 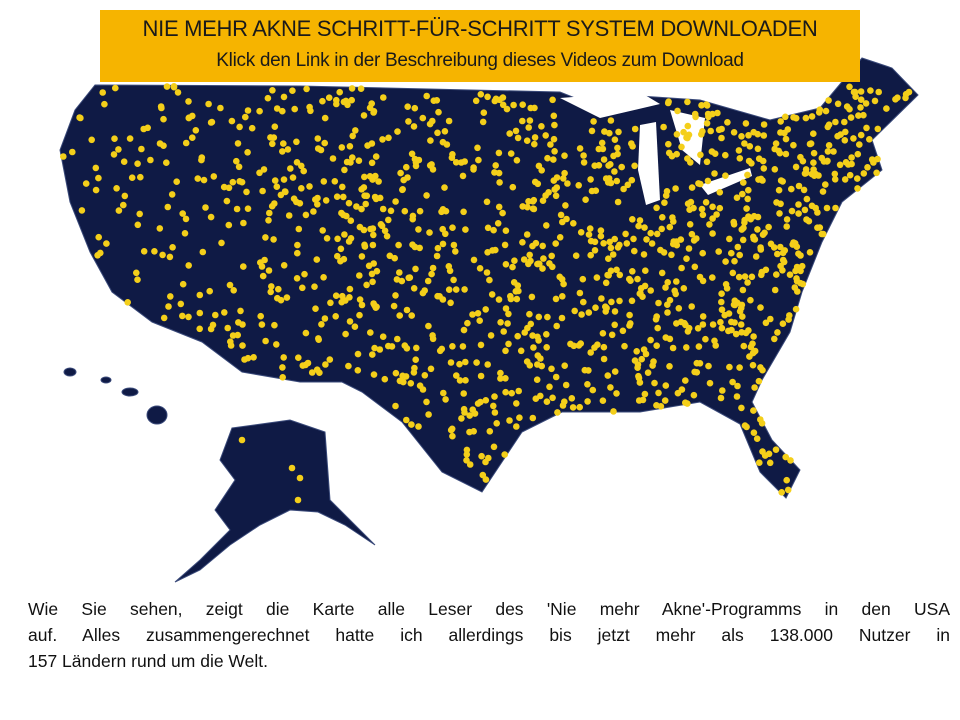 What do you see at coordinates (157, 415) in the screenshot?
I see `hawaii-island` at bounding box center [157, 415].